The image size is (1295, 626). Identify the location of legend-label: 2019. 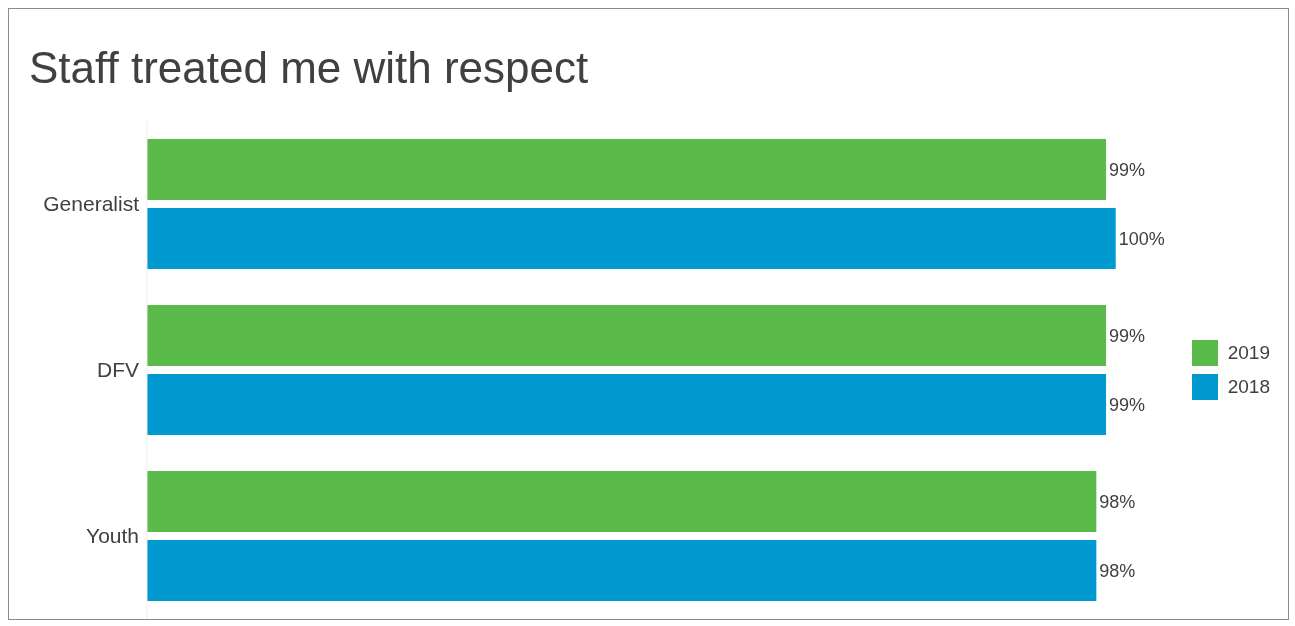
(1248, 353).